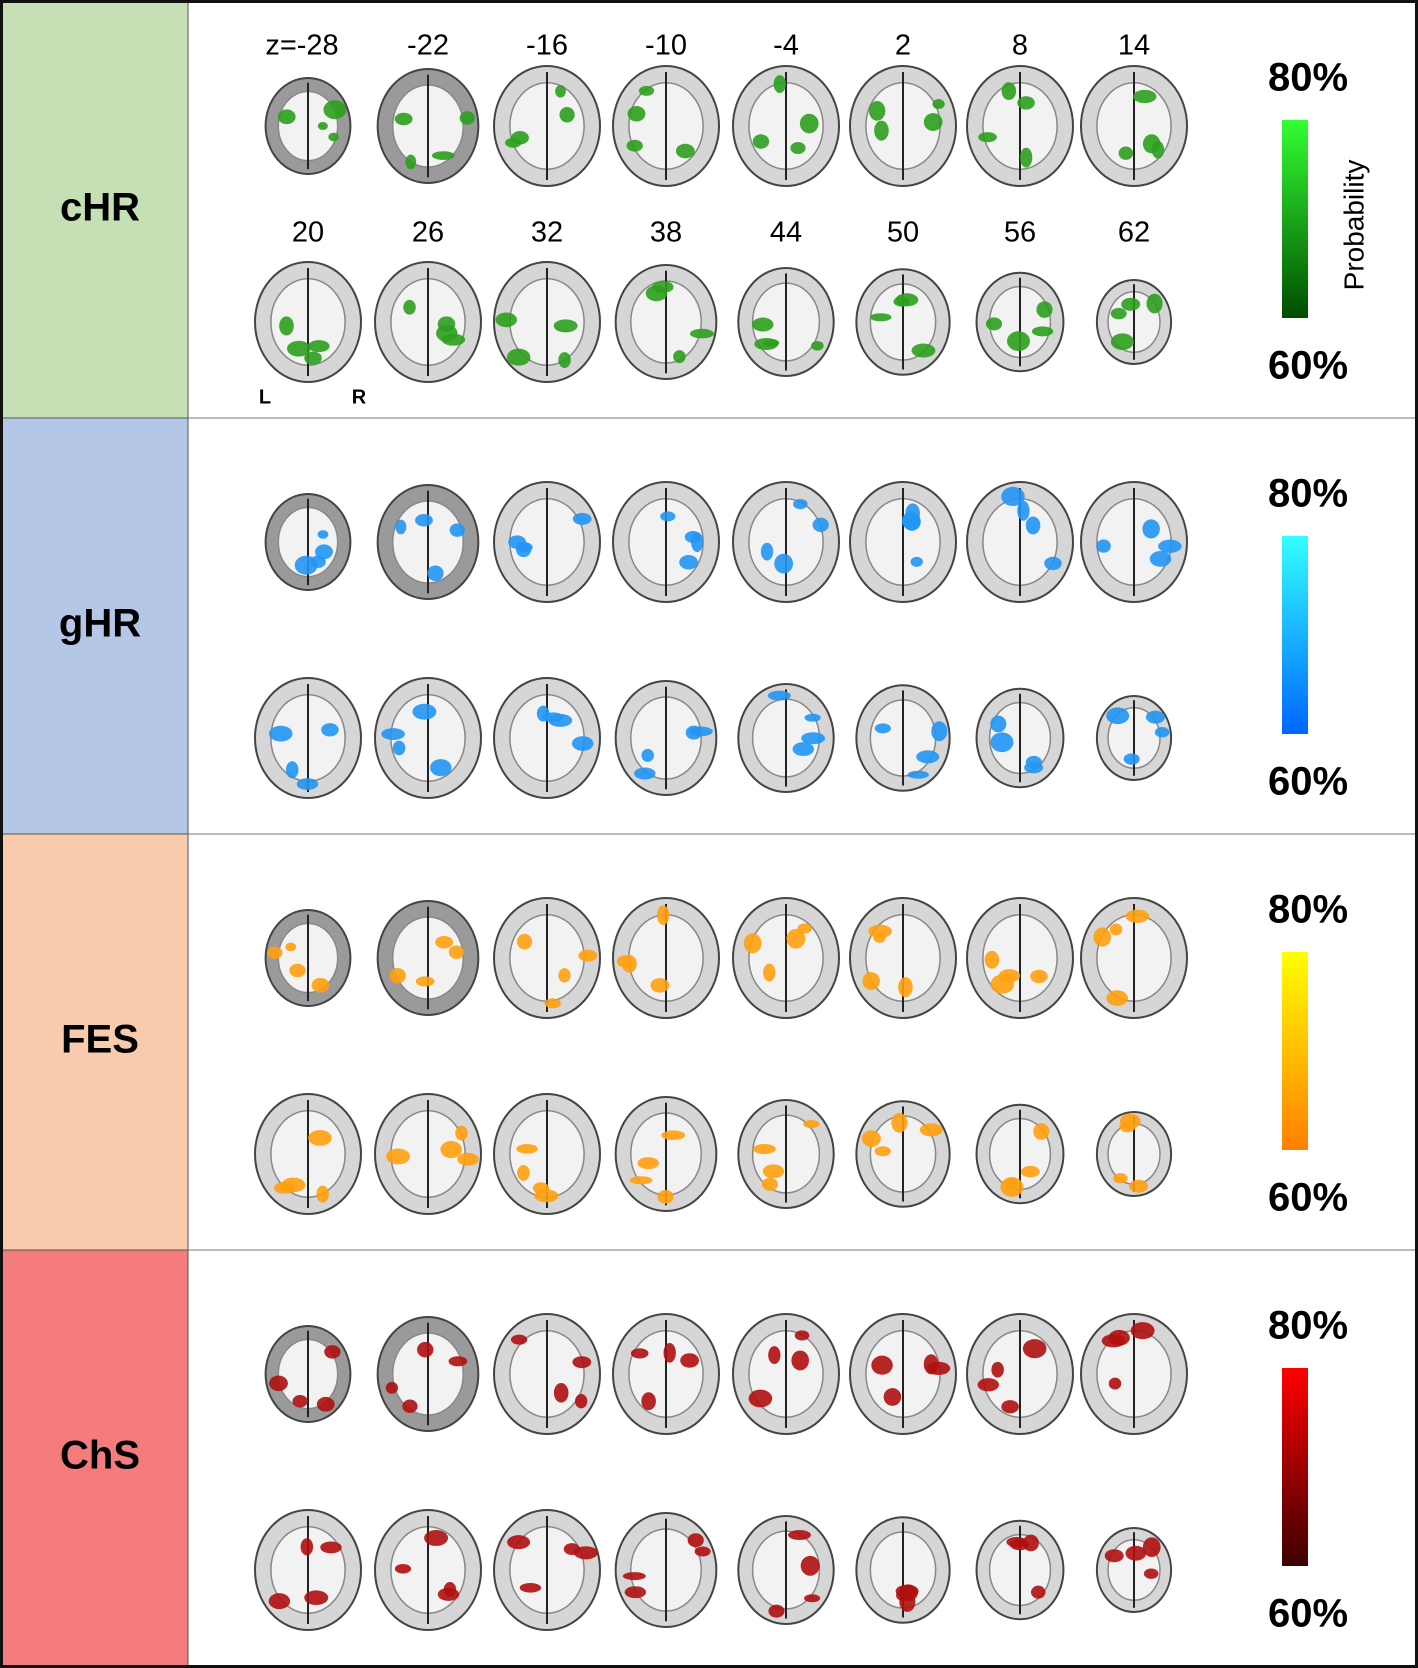 The width and height of the screenshot is (1418, 1668). Describe the element at coordinates (786, 46) in the screenshot. I see `slice-label: -4` at that location.